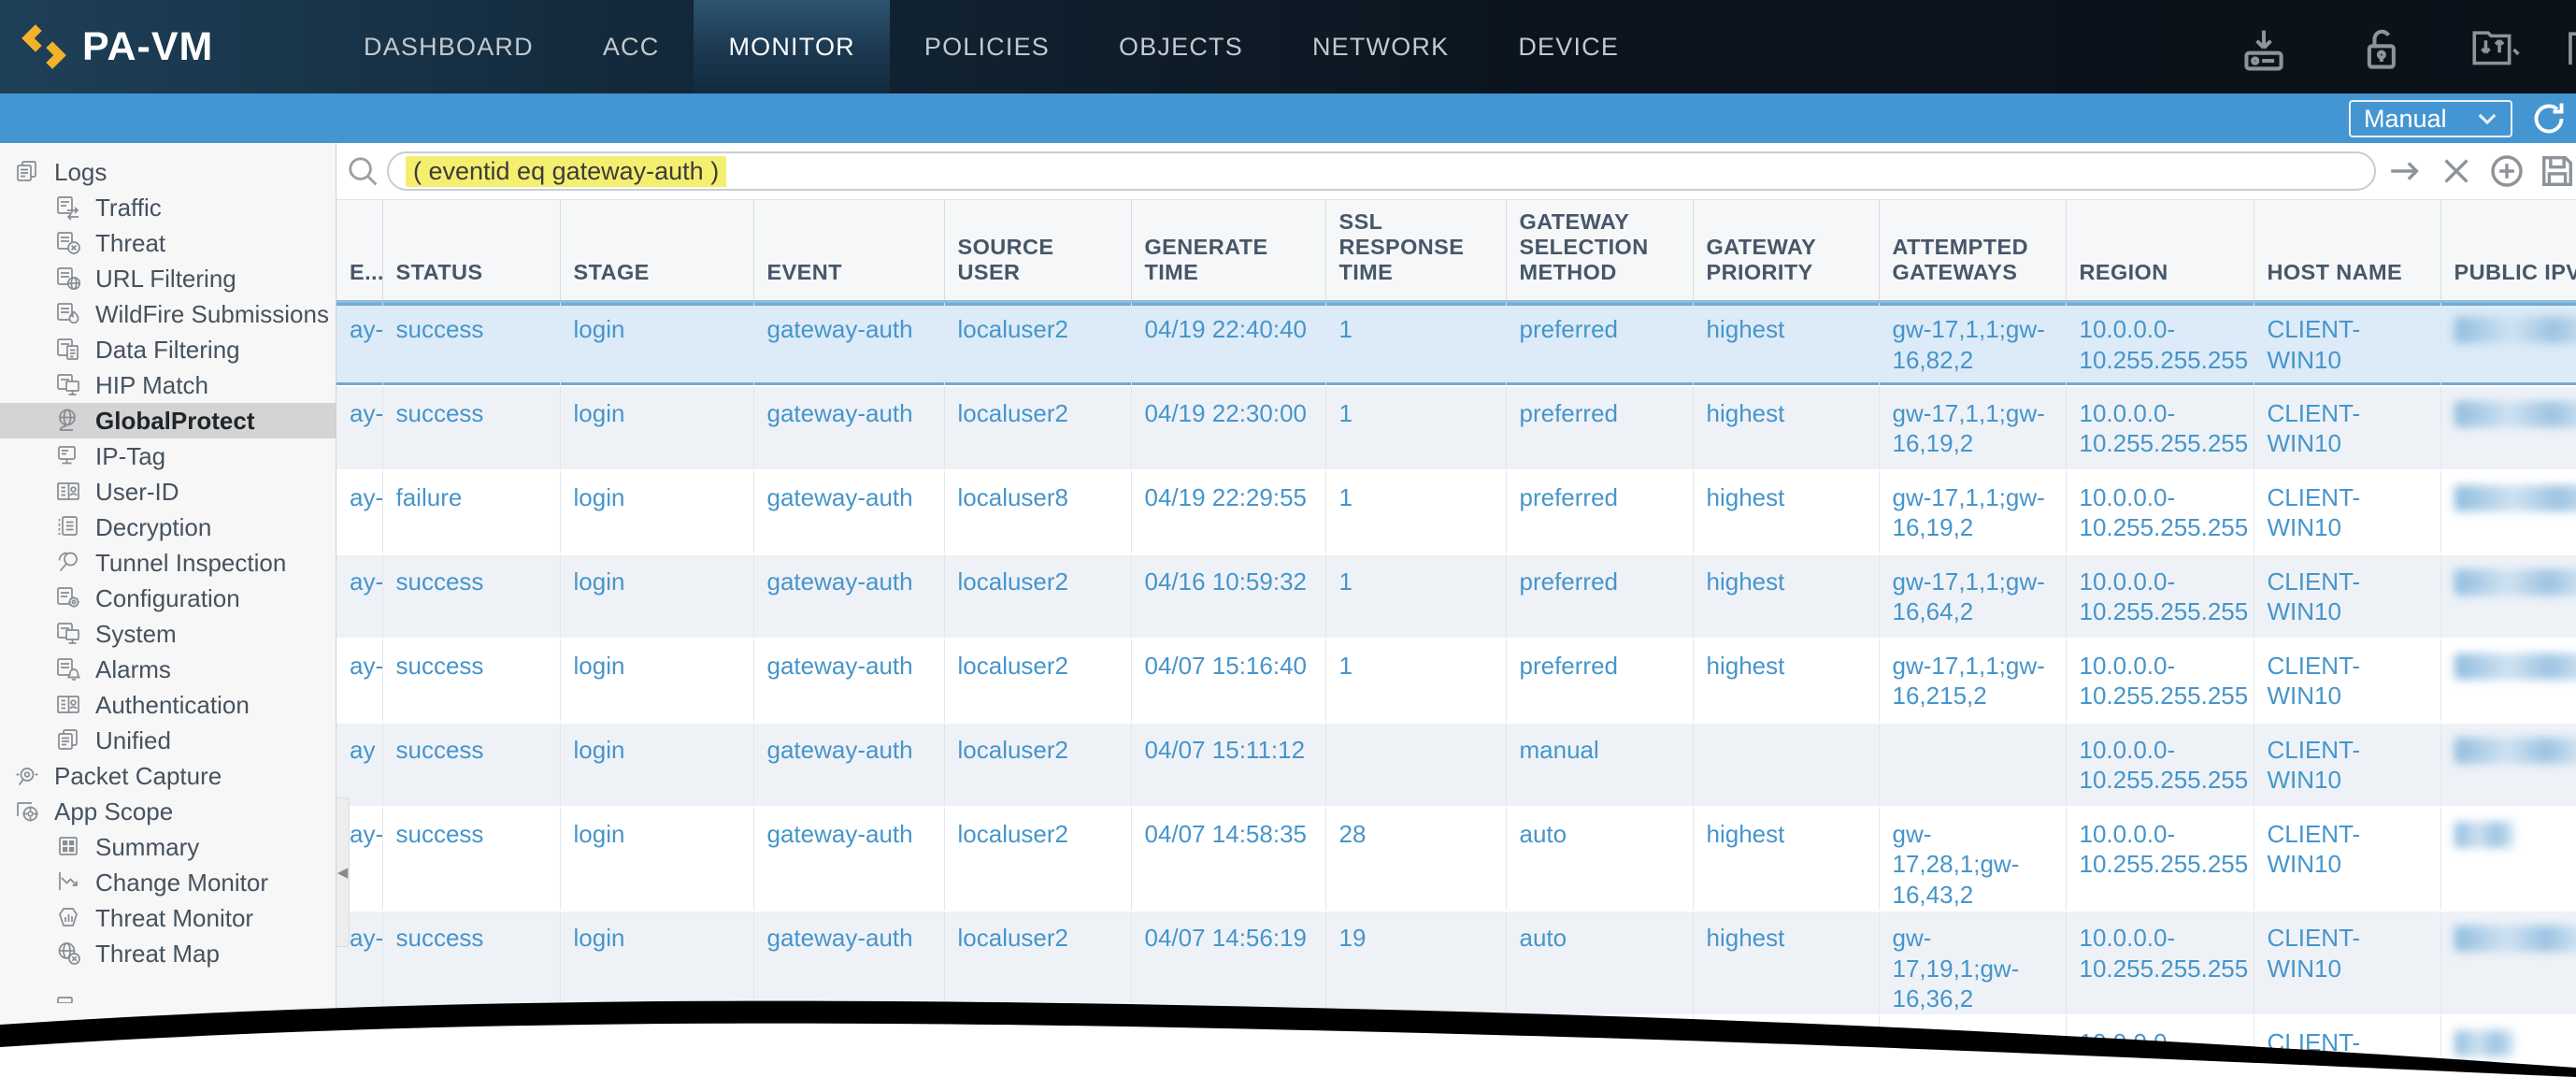 The height and width of the screenshot is (1077, 2576). What do you see at coordinates (2515, 582) in the screenshot?
I see `redacted-public-ipv4` at bounding box center [2515, 582].